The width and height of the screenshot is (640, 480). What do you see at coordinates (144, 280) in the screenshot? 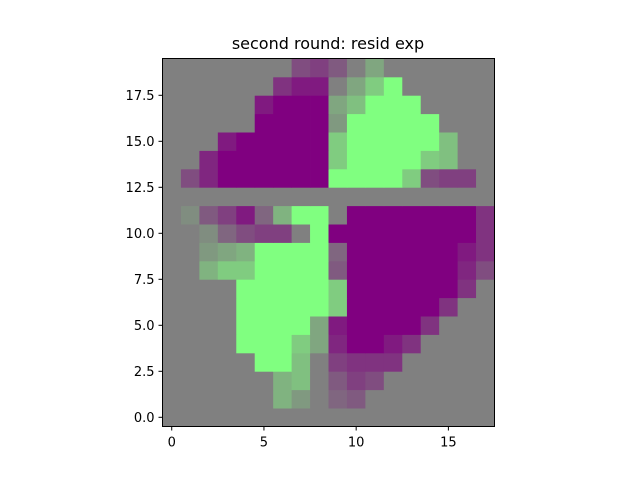
I see `y-tick-label: 7.5` at bounding box center [144, 280].